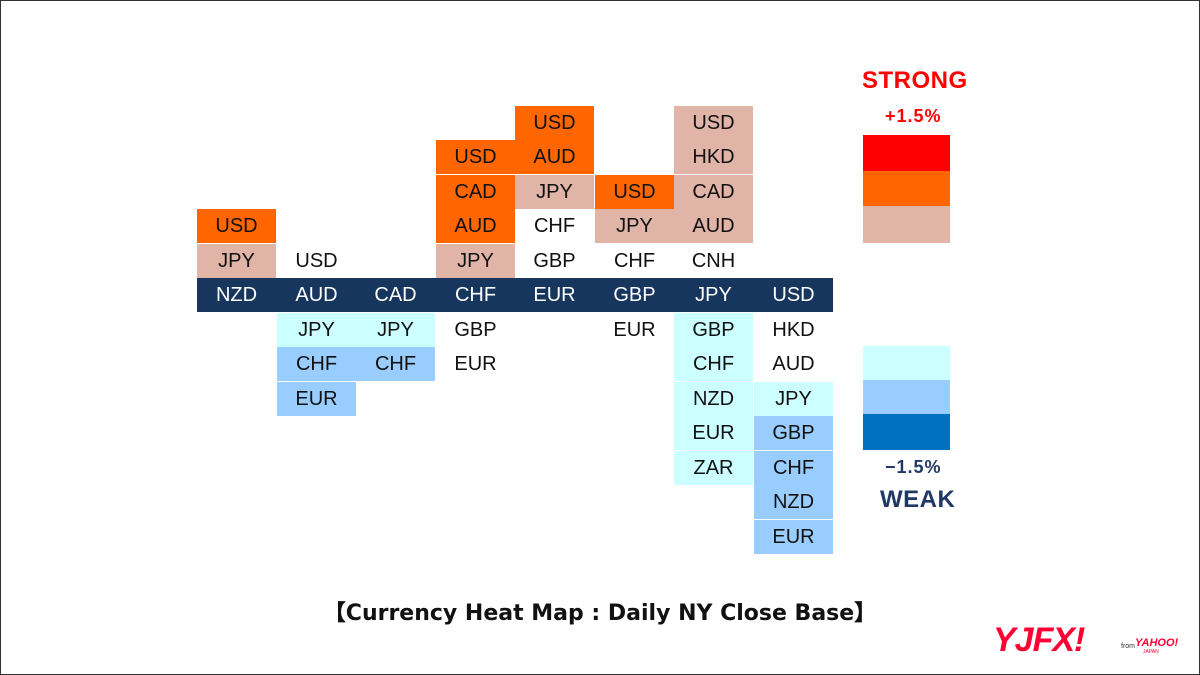  What do you see at coordinates (395, 294) in the screenshot?
I see `base-cell-cad: CAD` at bounding box center [395, 294].